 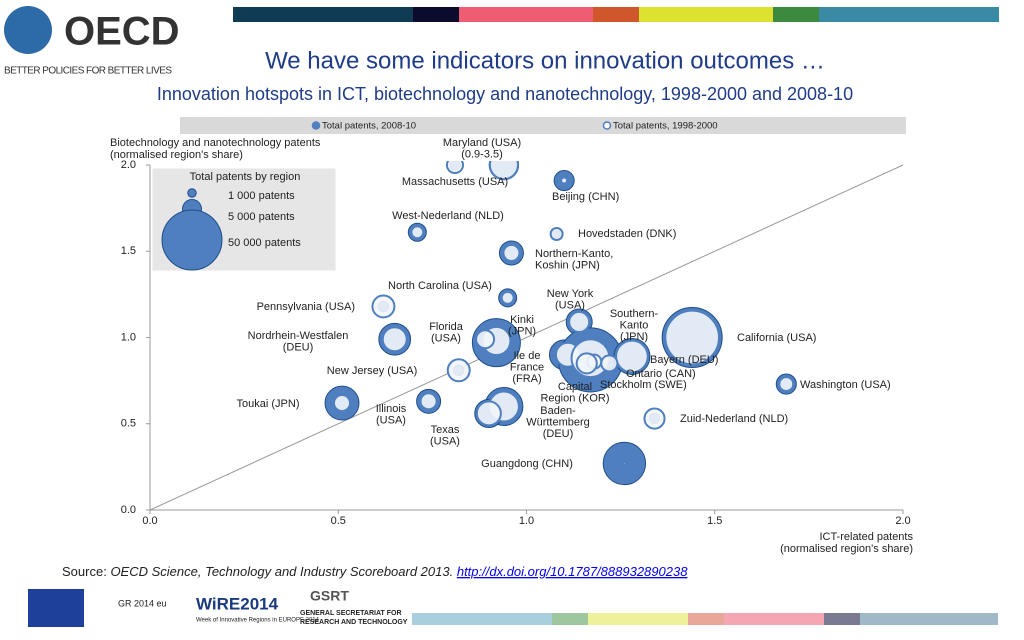 I want to click on y-tick-label: 1.5, so click(x=128, y=251).